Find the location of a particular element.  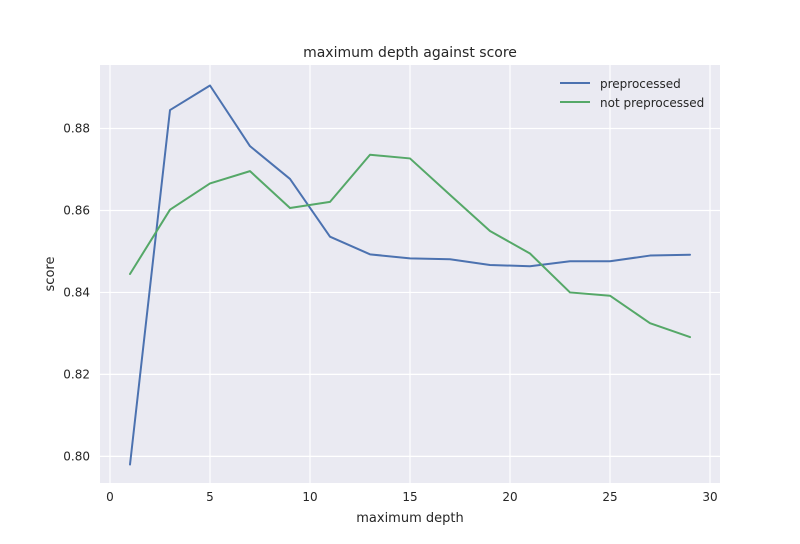

x-tick-labels: 0 5 10 15 20 25 30 is located at coordinates (411, 497).